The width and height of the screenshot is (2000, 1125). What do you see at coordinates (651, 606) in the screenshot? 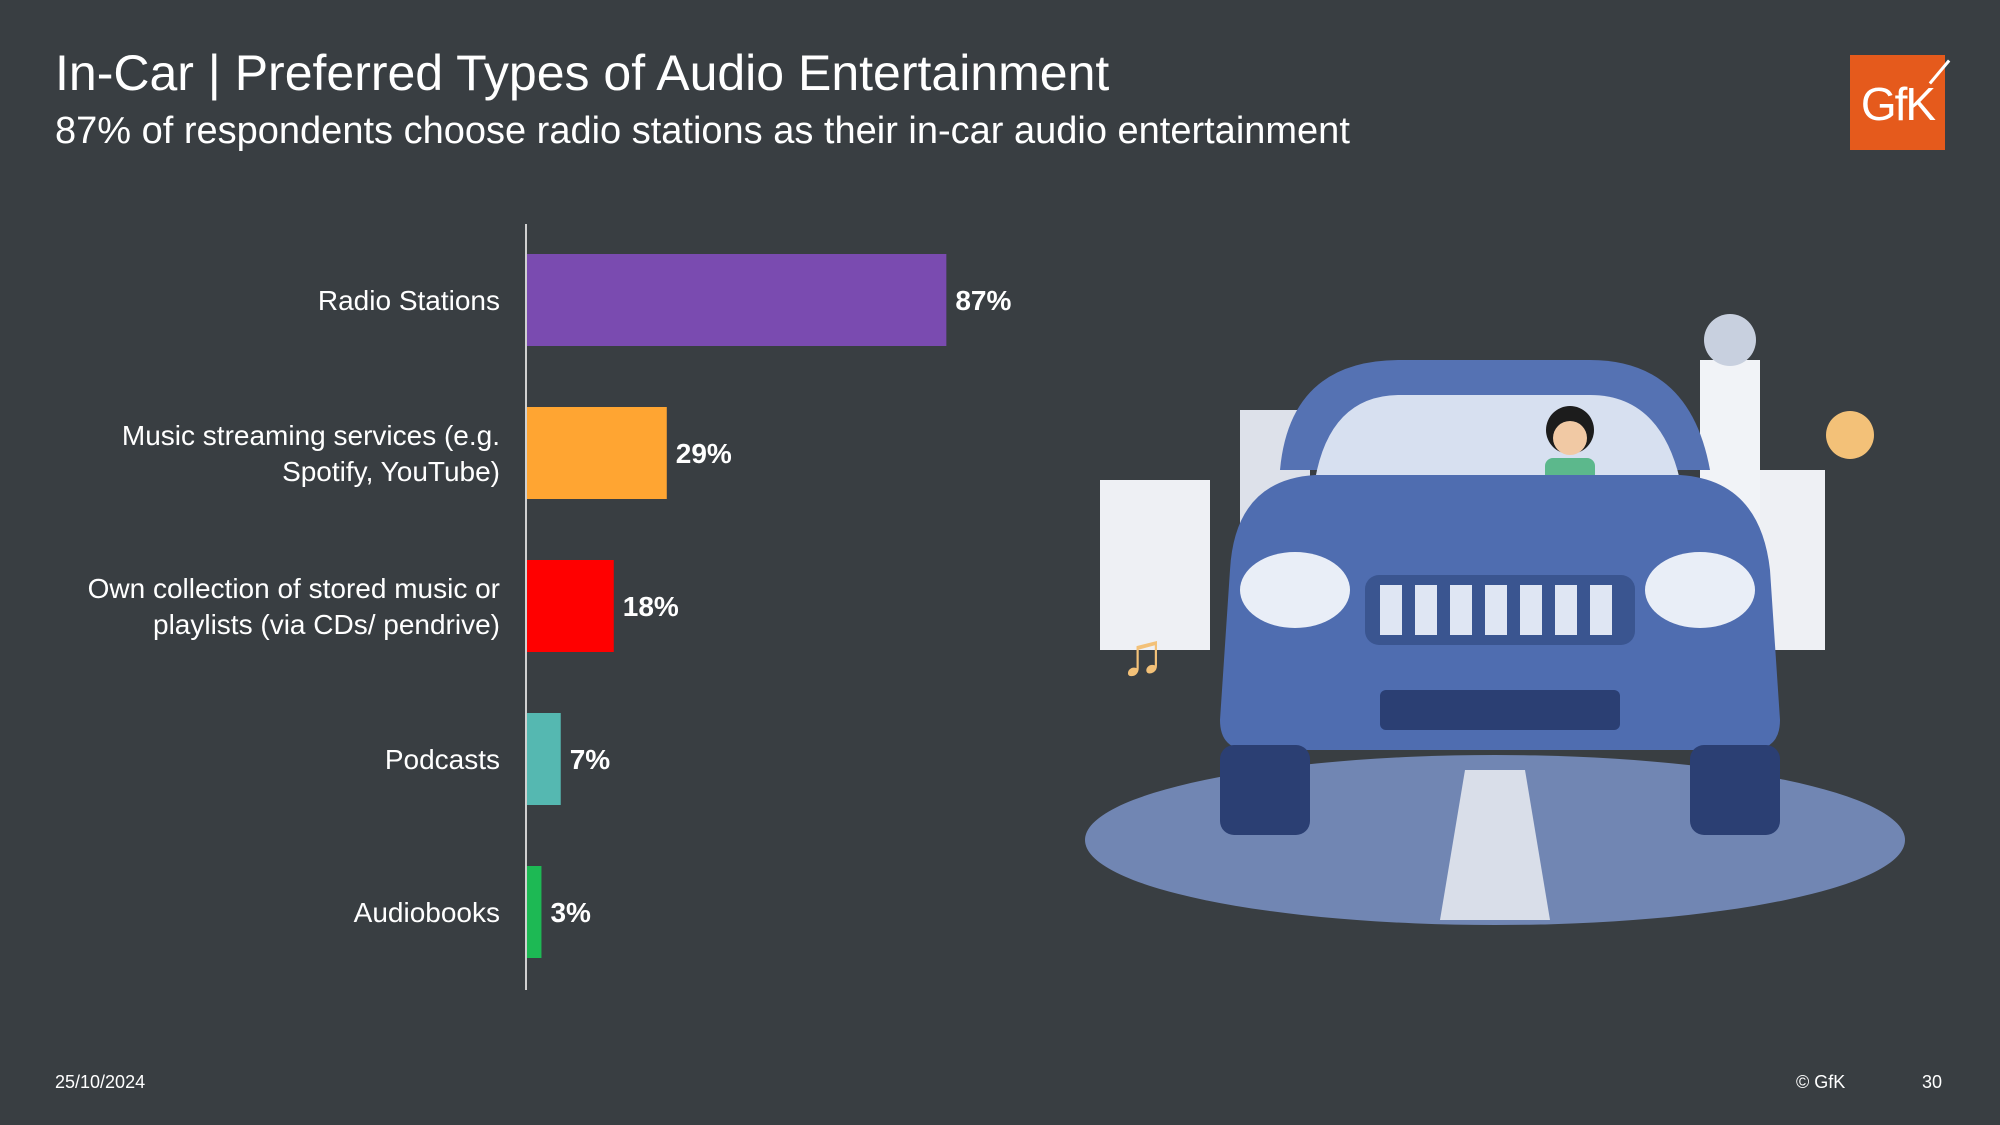
I see `value-label-2: 18%` at bounding box center [651, 606].